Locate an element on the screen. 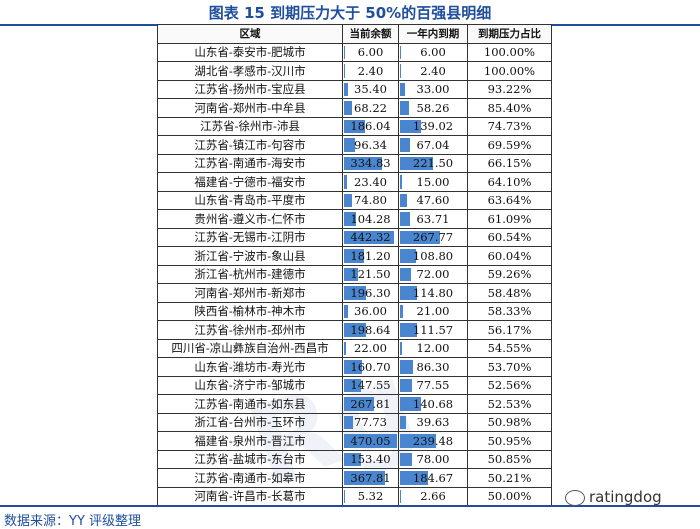  due-cell: 140.68 is located at coordinates (433, 404).